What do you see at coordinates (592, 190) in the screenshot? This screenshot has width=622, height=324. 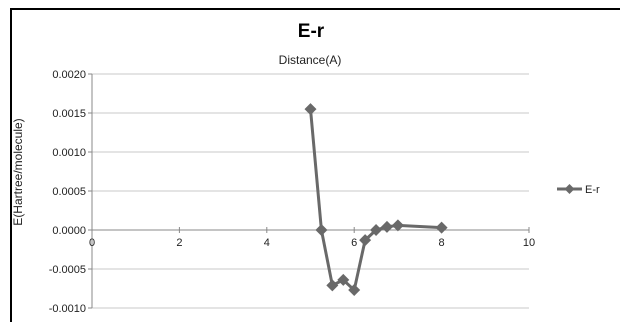 I see `legend-label: E-r` at bounding box center [592, 190].